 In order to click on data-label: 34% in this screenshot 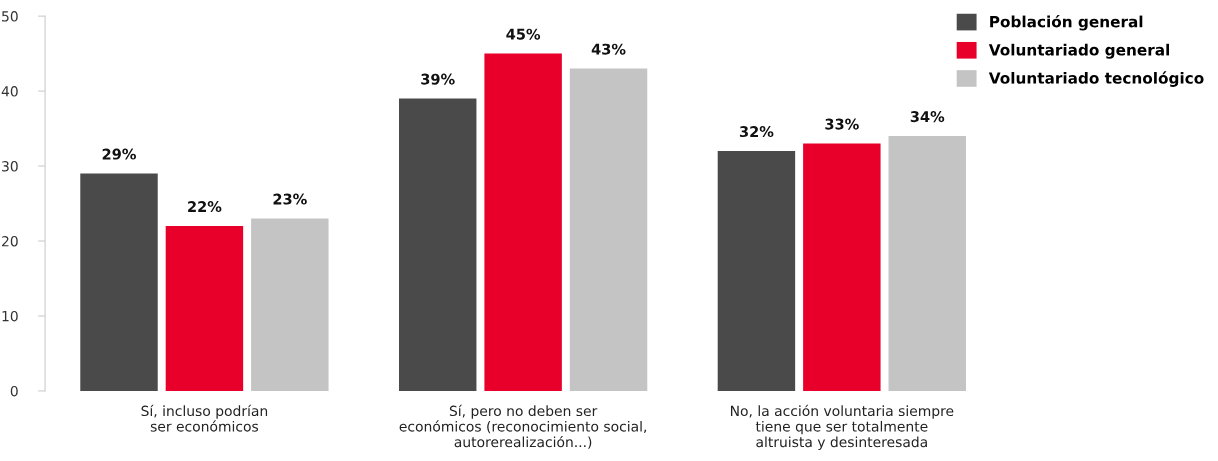, I will do `click(927, 117)`.